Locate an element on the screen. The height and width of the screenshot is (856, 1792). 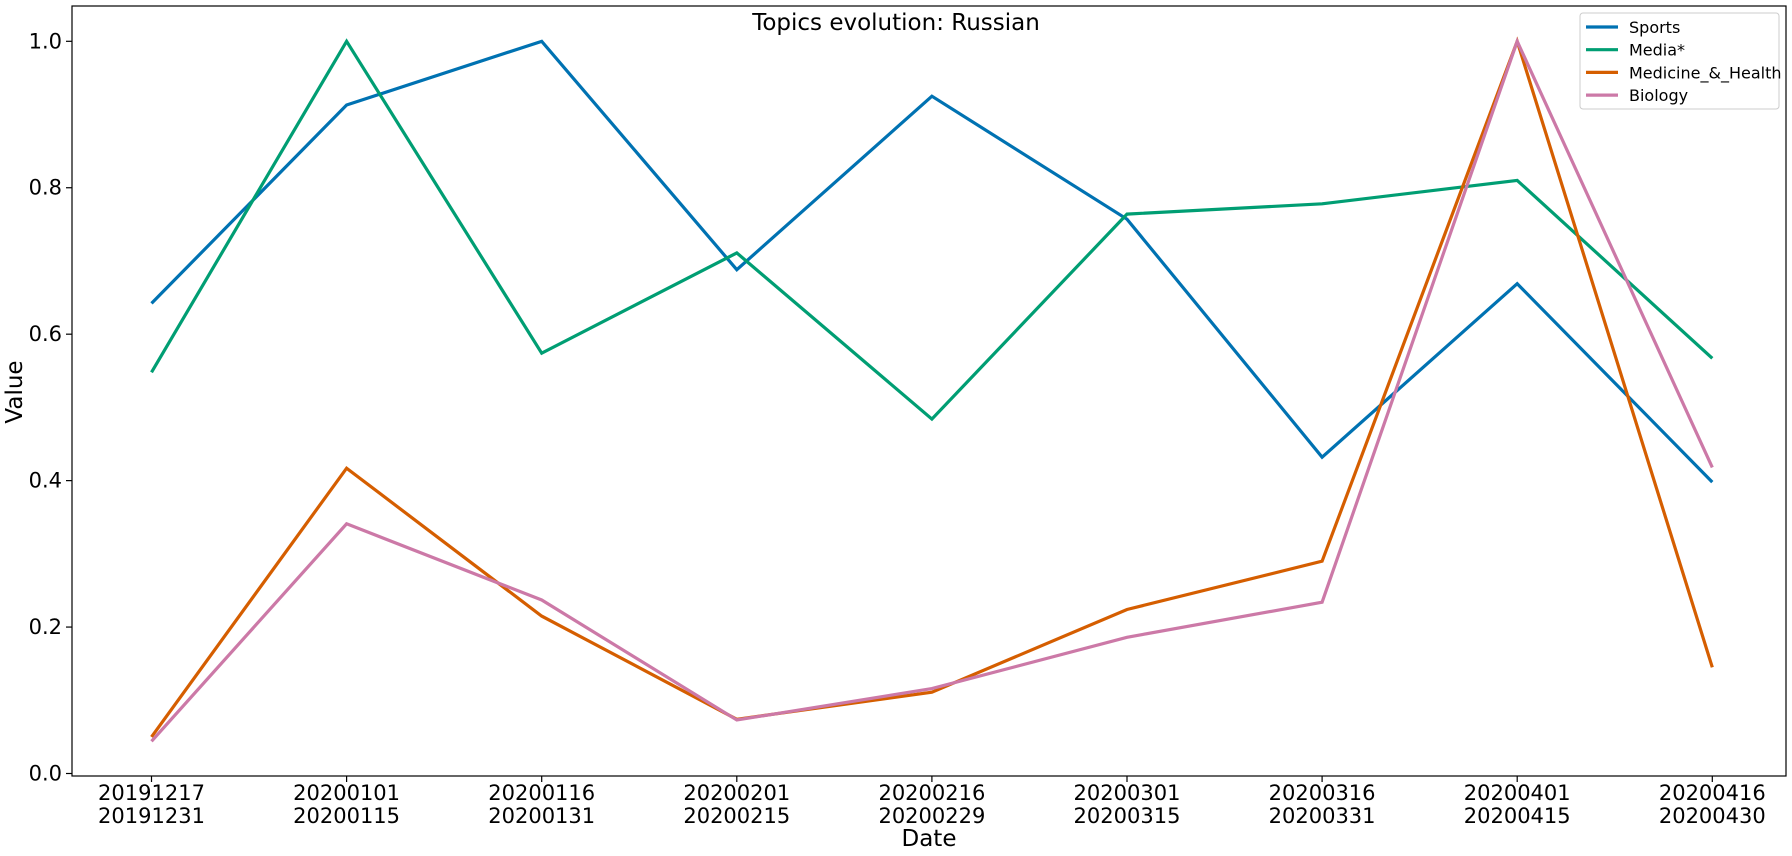
x-tick-label: 20200401 is located at coordinates (1517, 793).